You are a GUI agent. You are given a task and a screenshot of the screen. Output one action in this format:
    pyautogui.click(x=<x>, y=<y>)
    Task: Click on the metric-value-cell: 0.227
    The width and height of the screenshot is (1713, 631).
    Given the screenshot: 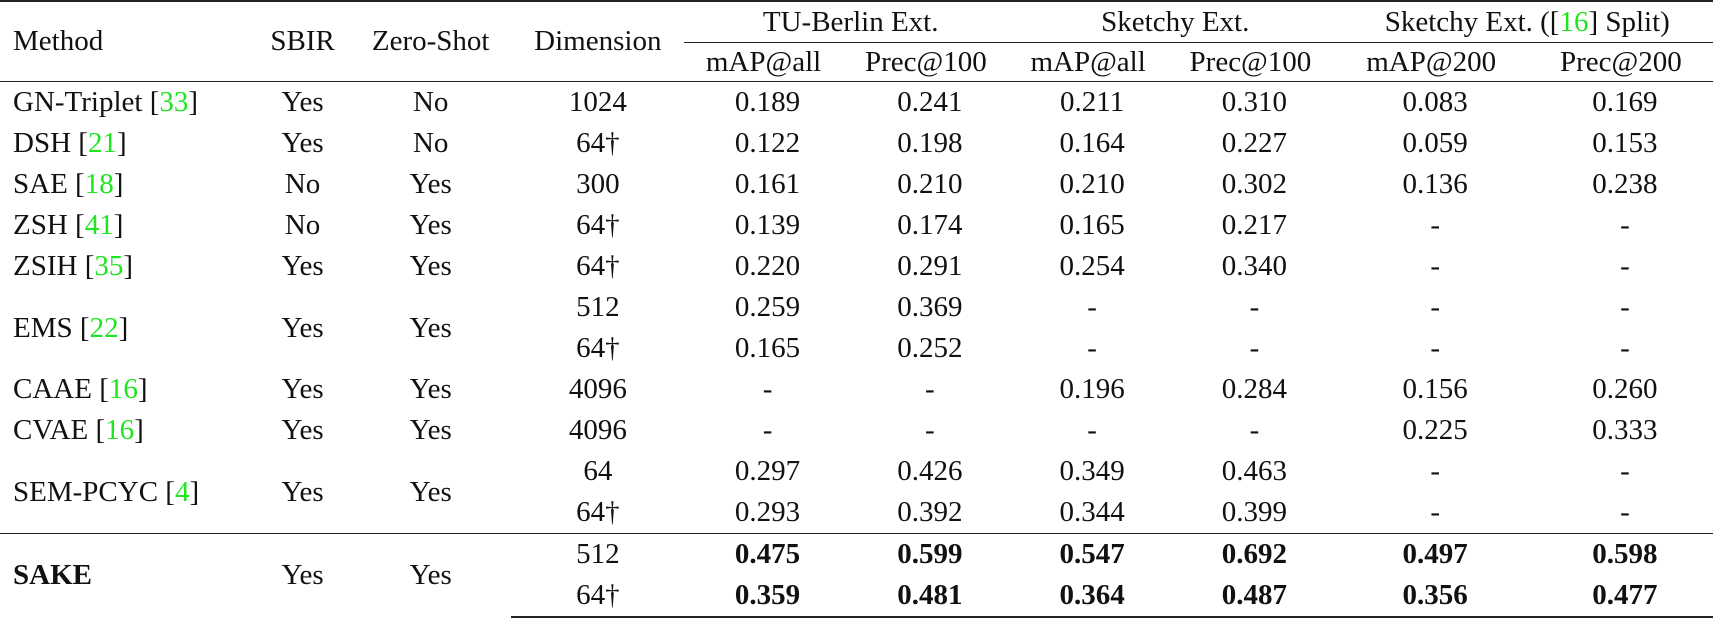 What is the action you would take?
    pyautogui.click(x=1254, y=143)
    